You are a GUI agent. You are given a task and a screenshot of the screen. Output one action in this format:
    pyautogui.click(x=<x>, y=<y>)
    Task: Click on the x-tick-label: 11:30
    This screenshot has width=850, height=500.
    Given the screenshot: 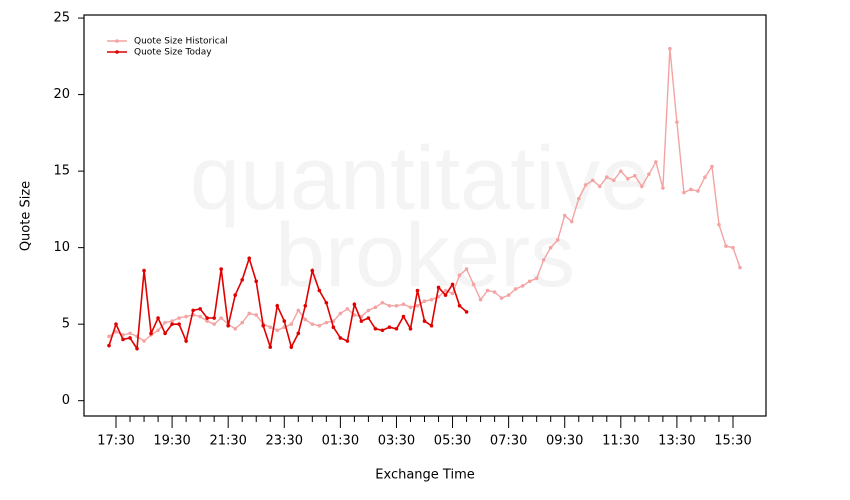 What is the action you would take?
    pyautogui.click(x=620, y=441)
    